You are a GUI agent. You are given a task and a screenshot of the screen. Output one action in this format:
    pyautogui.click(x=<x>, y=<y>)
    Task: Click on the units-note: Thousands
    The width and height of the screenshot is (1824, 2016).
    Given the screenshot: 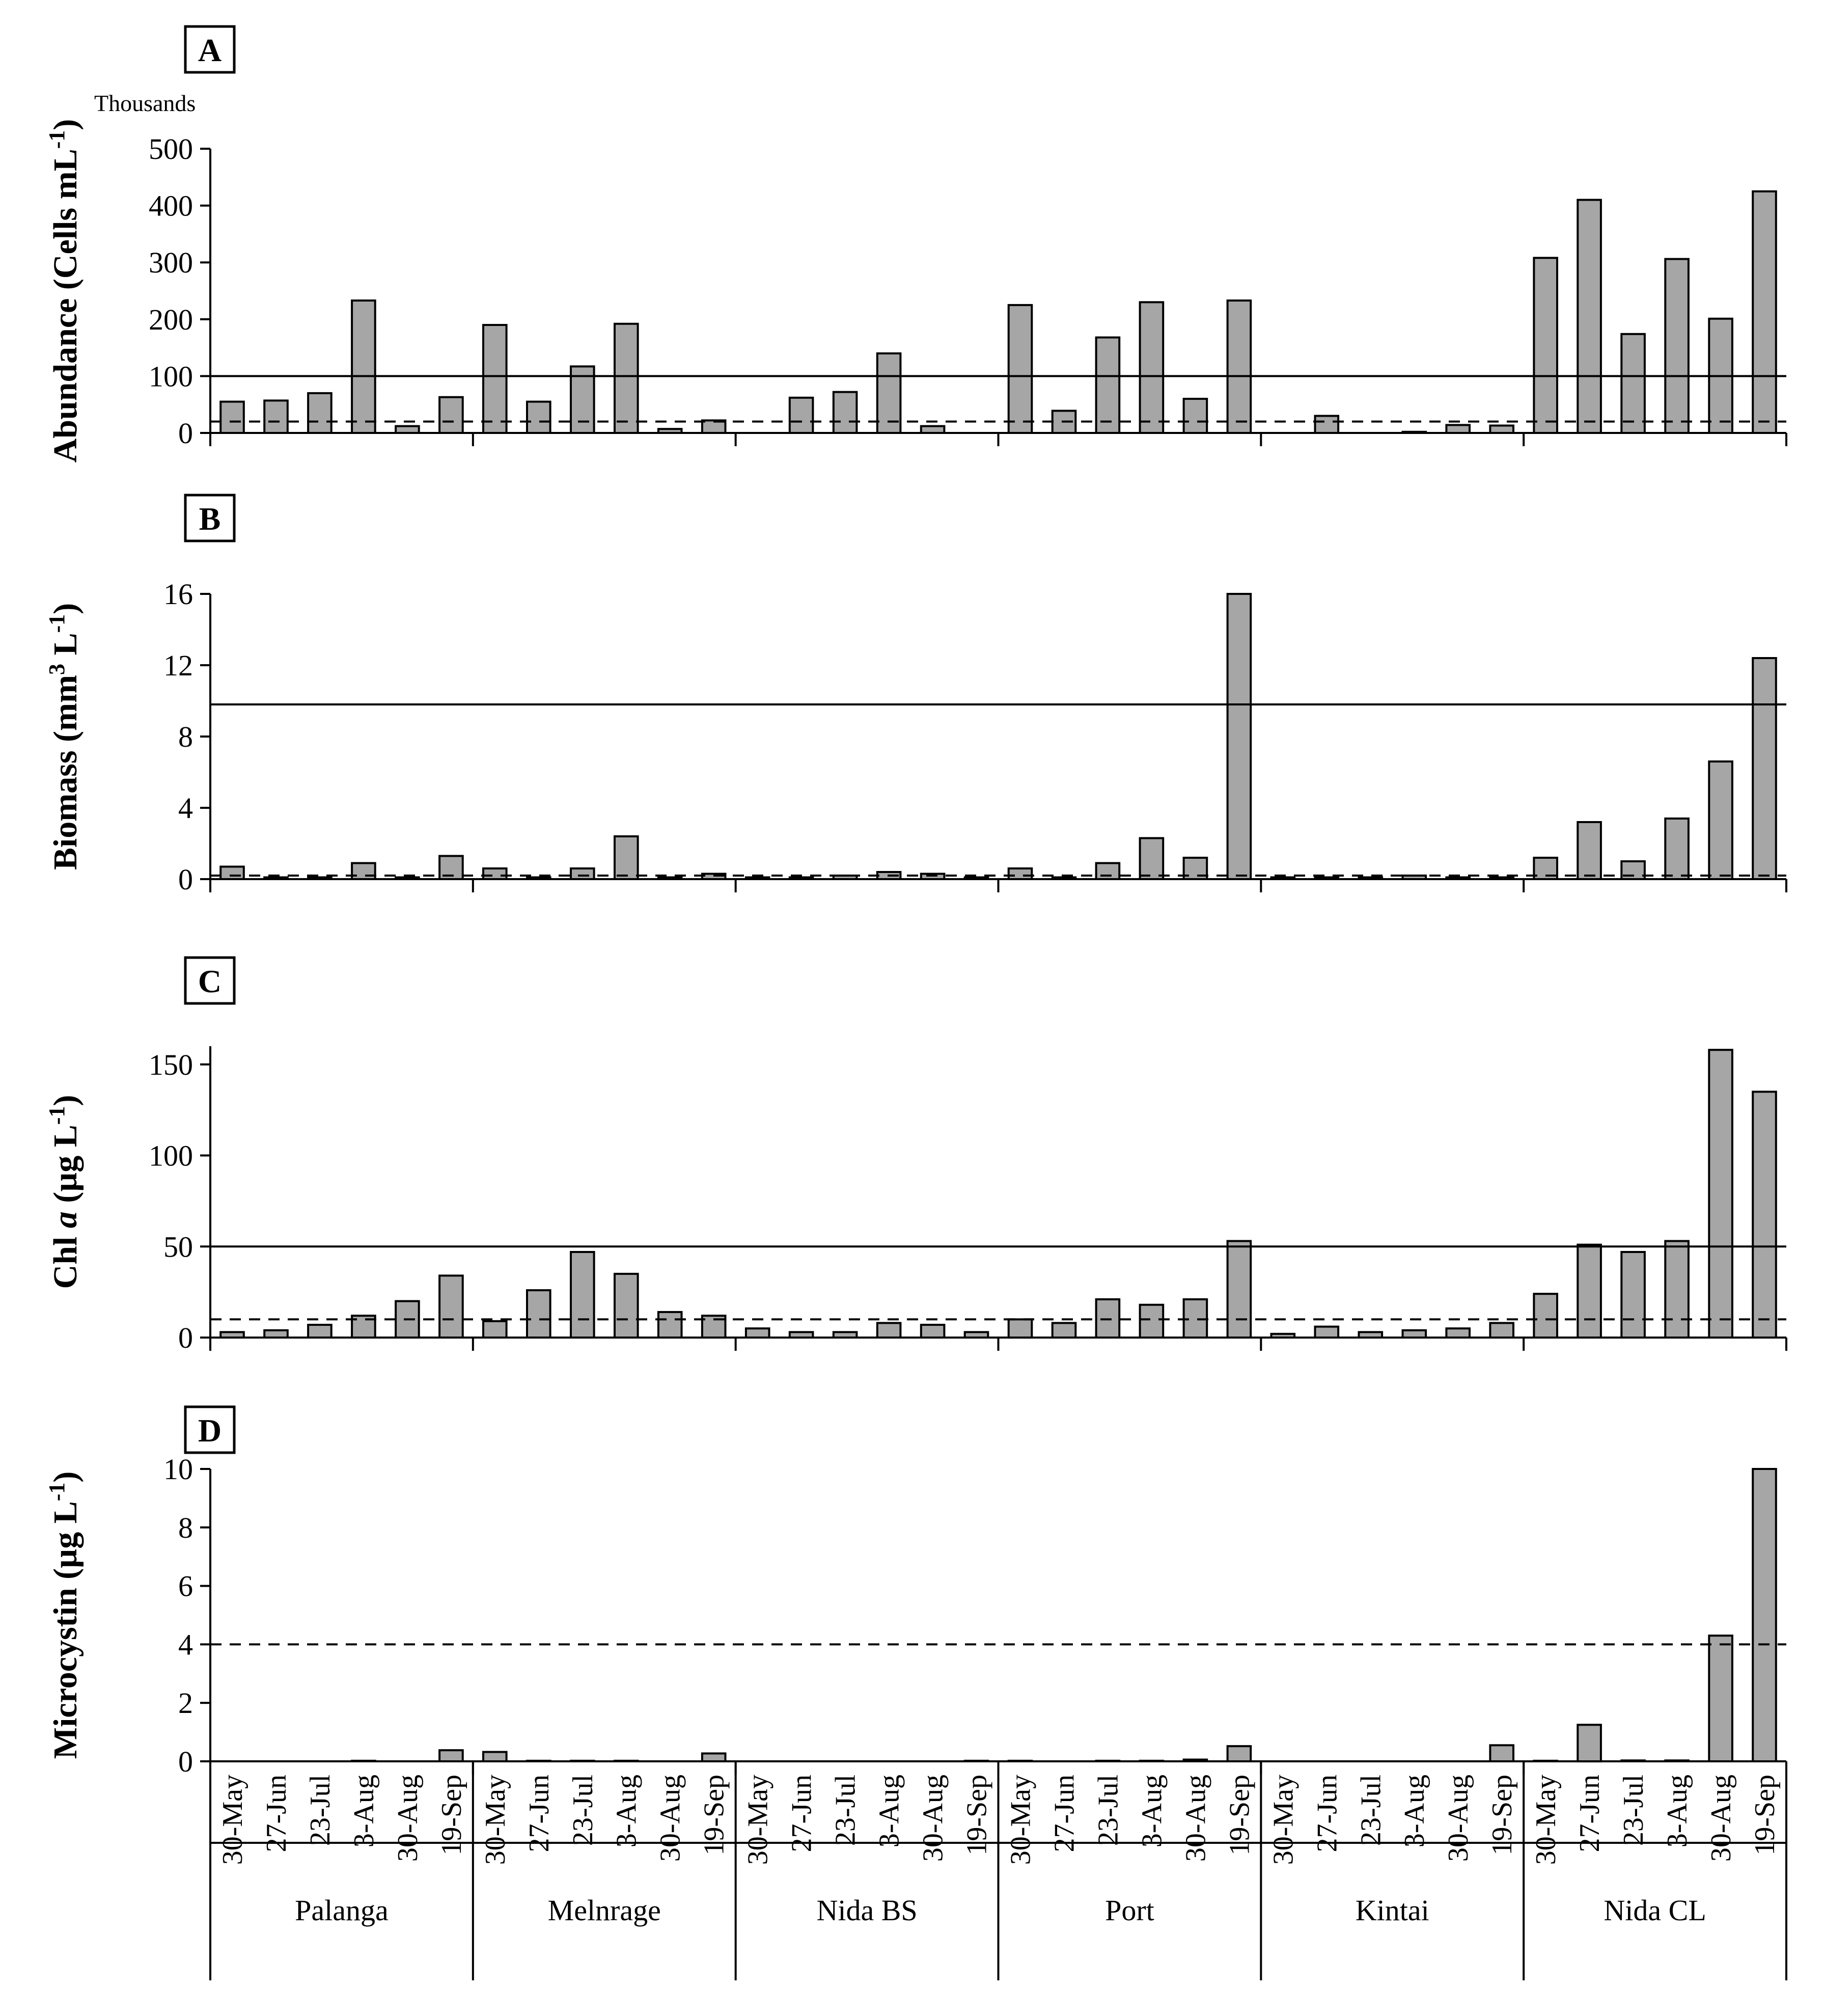 What is the action you would take?
    pyautogui.click(x=145, y=103)
    